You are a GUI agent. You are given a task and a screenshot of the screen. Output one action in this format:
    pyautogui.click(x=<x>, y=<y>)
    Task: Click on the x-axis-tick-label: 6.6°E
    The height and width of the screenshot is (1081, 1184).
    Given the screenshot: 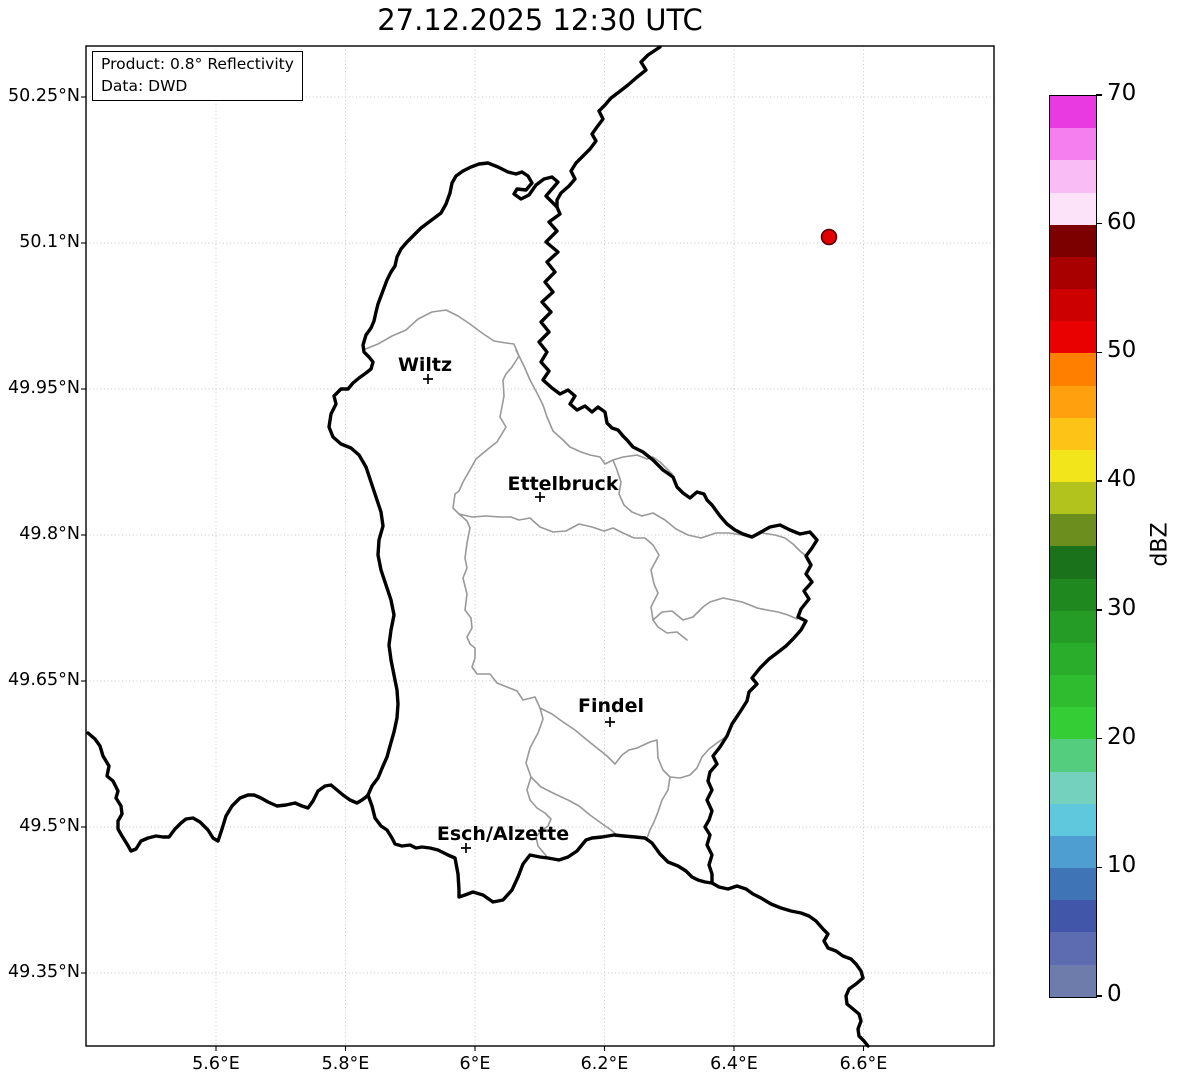 What is the action you would take?
    pyautogui.click(x=863, y=1064)
    